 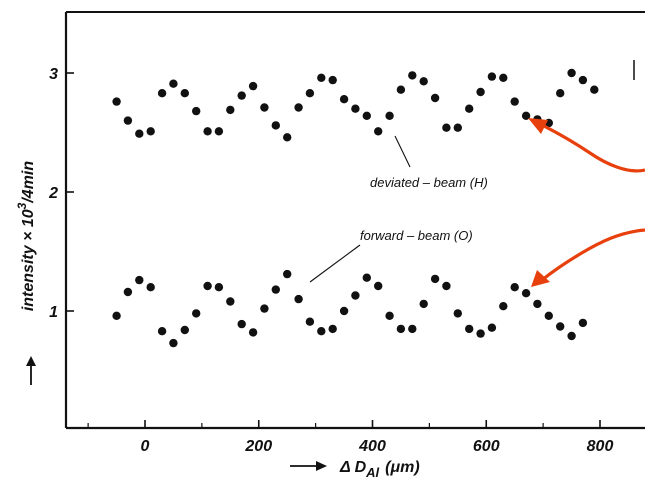 What do you see at coordinates (335, 263) in the screenshot?
I see `forward-beam-leader` at bounding box center [335, 263].